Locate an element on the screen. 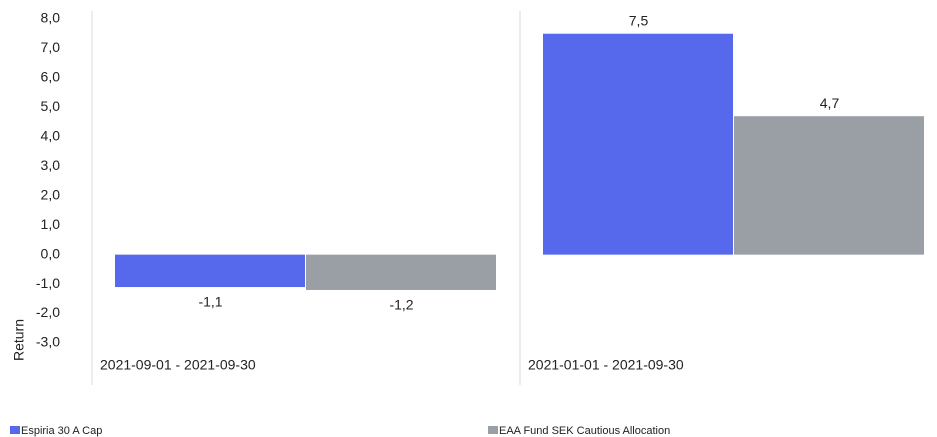 Image resolution: width=937 pixels, height=437 pixels. y-tick-label: -1,0 is located at coordinates (48, 283).